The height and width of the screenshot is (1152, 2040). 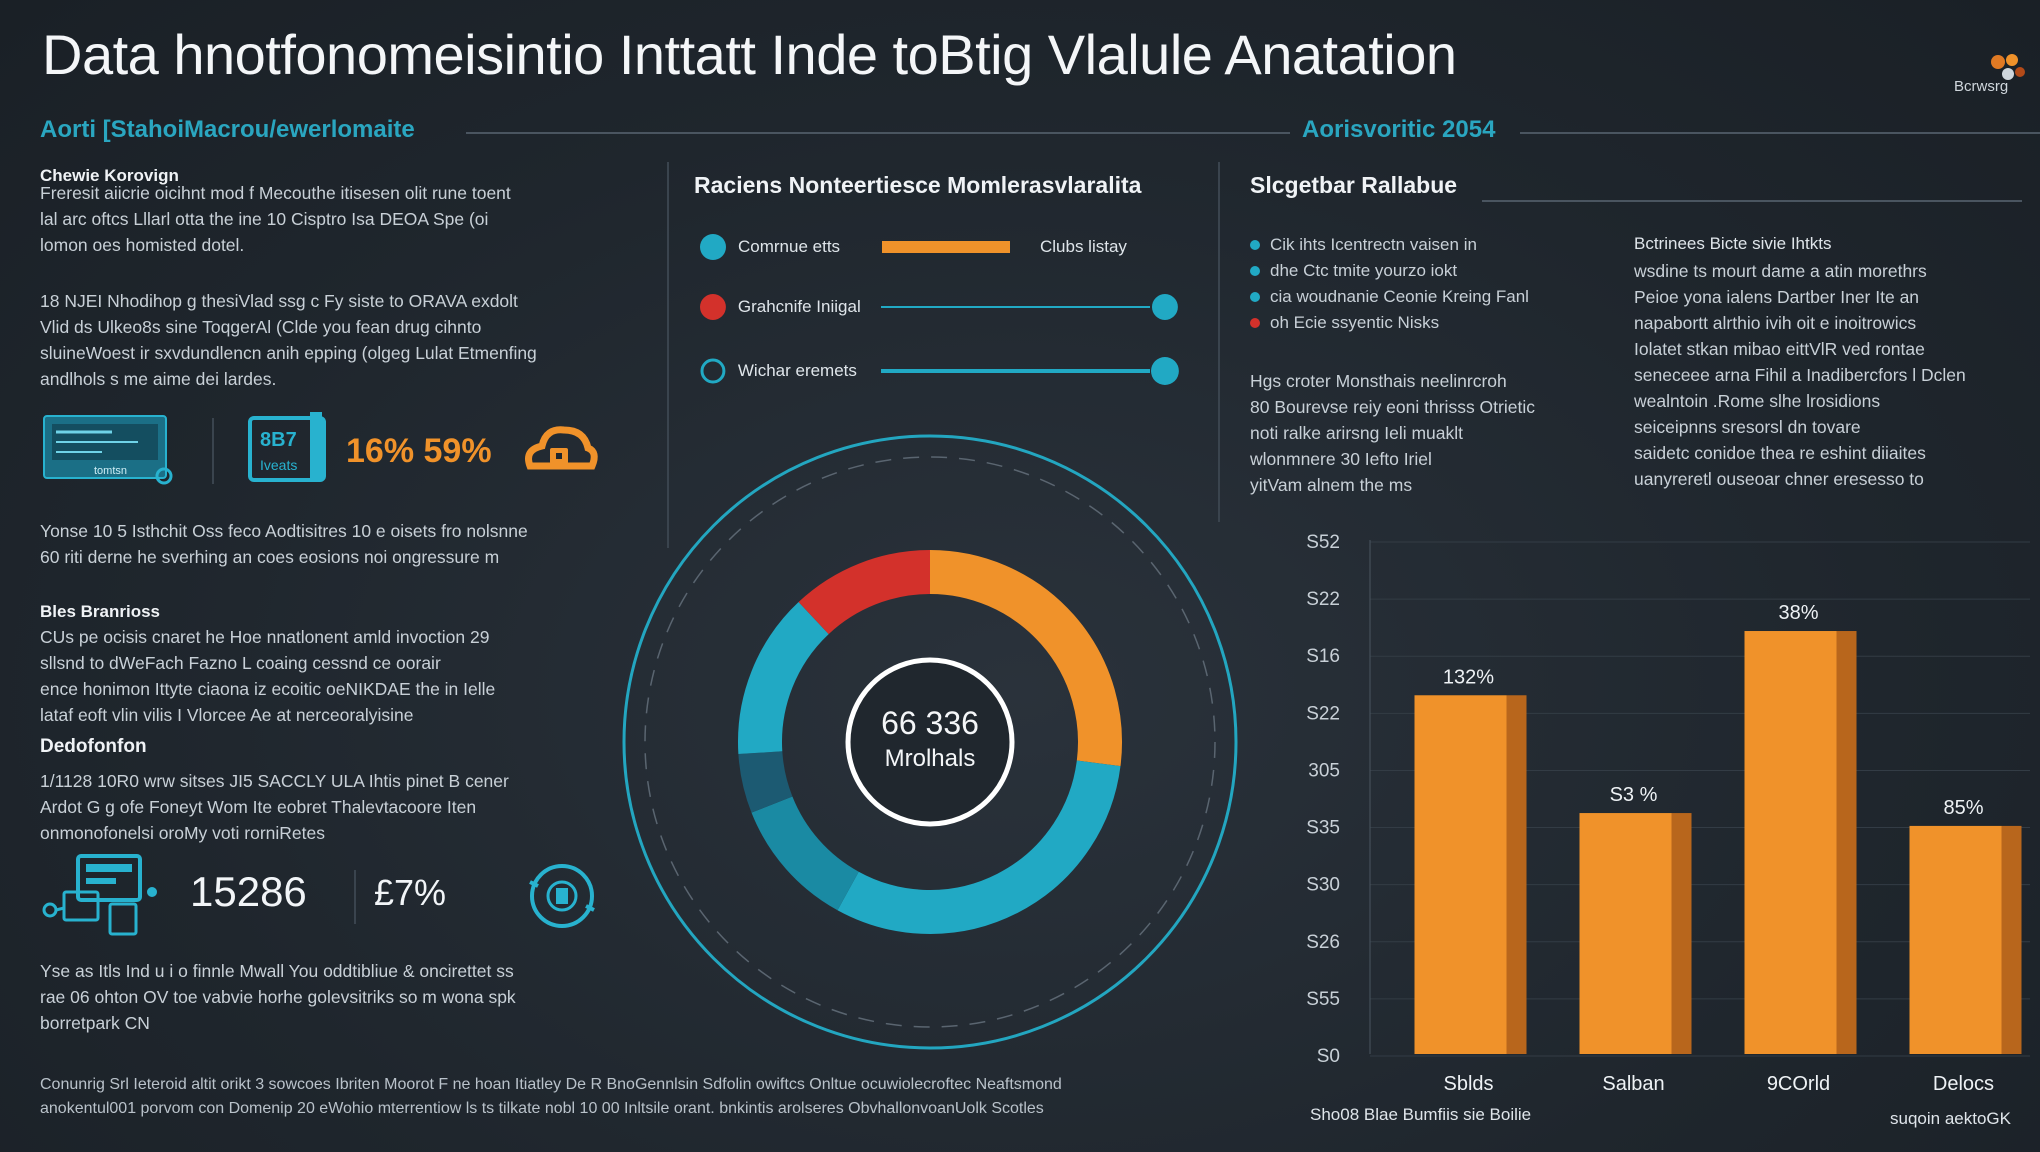 What do you see at coordinates (1356, 433) in the screenshot?
I see `text-line: noti ralke arirsng Ieli muaklt` at bounding box center [1356, 433].